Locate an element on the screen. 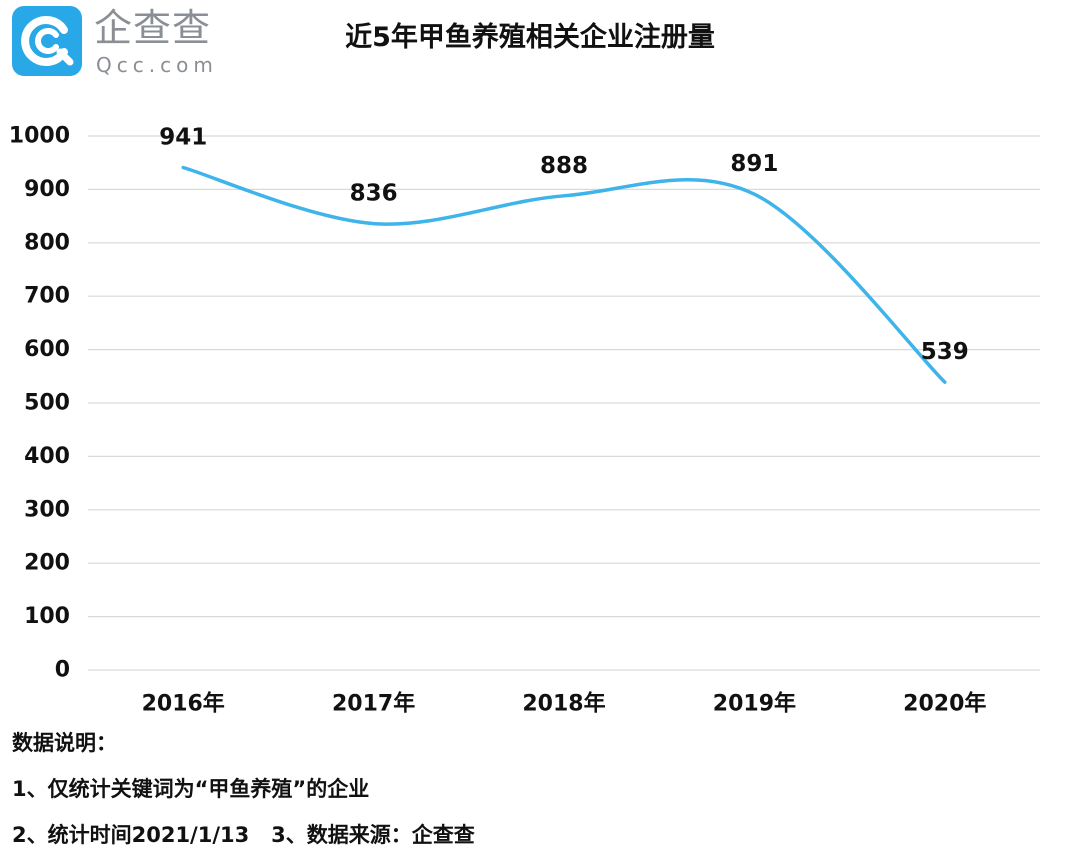 This screenshot has height=868, width=1080. x-tick-label: 2017年 is located at coordinates (373, 704).